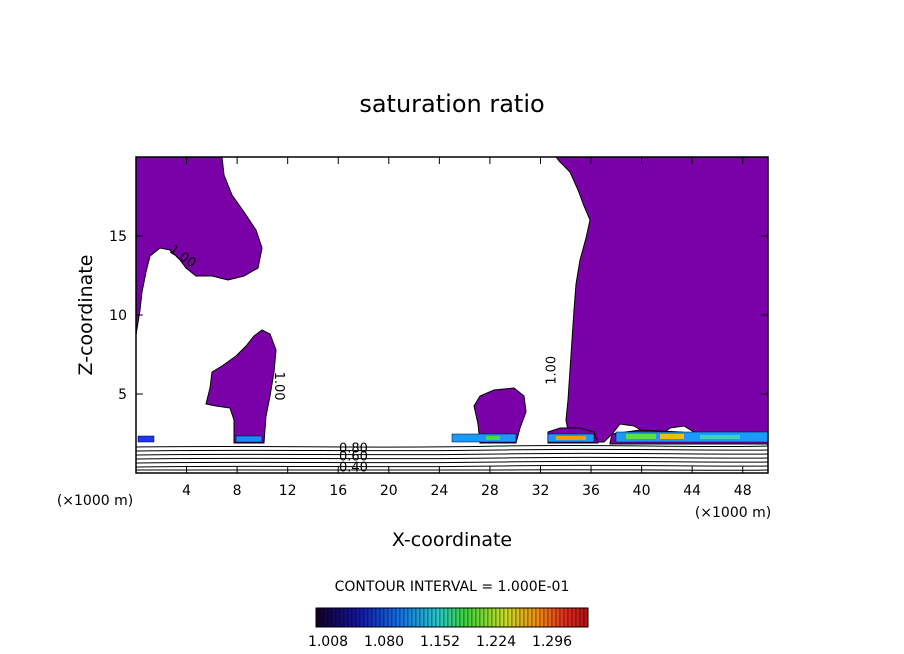 This screenshot has width=904, height=654. What do you see at coordinates (328, 642) in the screenshot?
I see `colorbar-tick-label: 1.008` at bounding box center [328, 642].